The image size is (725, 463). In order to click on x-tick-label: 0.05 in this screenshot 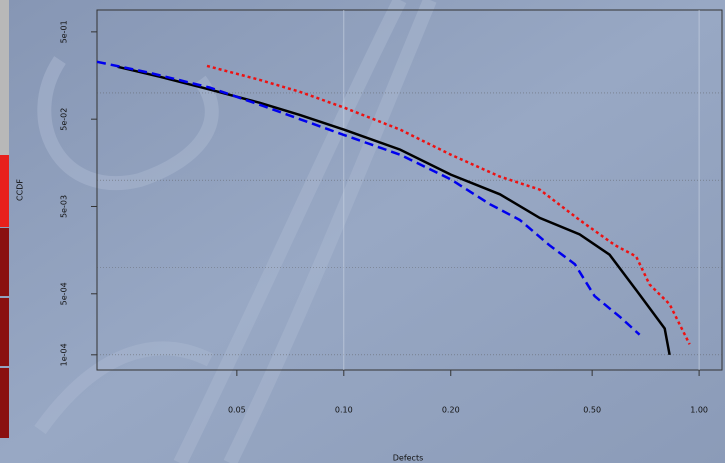, I will do `click(237, 410)`.